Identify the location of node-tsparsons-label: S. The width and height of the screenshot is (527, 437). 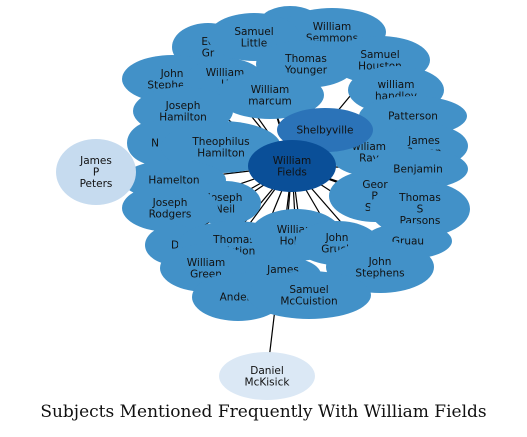
(420, 210).